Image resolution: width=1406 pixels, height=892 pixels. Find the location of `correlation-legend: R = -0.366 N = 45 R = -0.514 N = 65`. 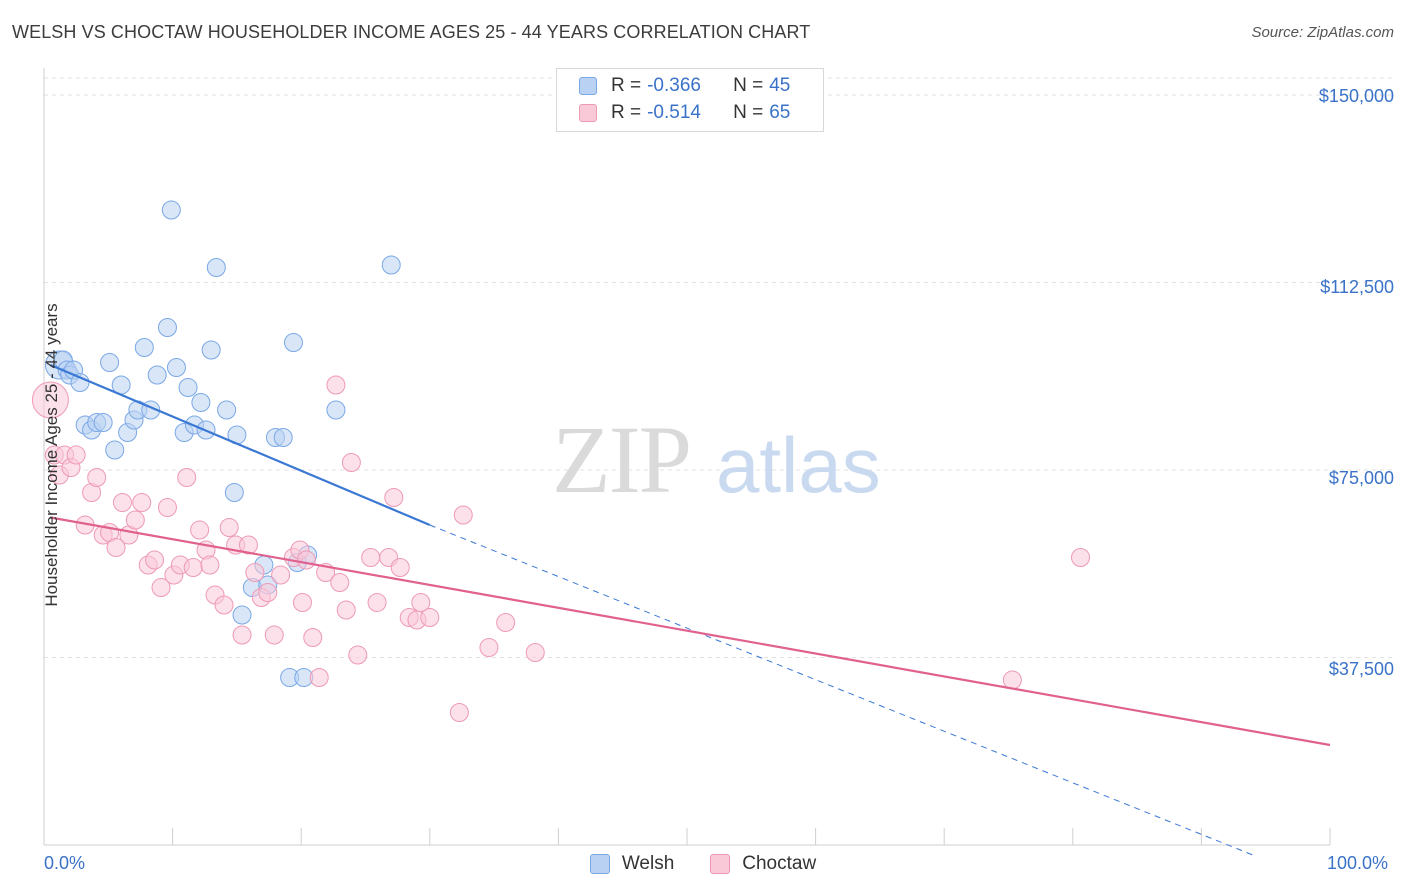

correlation-legend: R = -0.366 N = 45 R = -0.514 N = 65 is located at coordinates (690, 100).